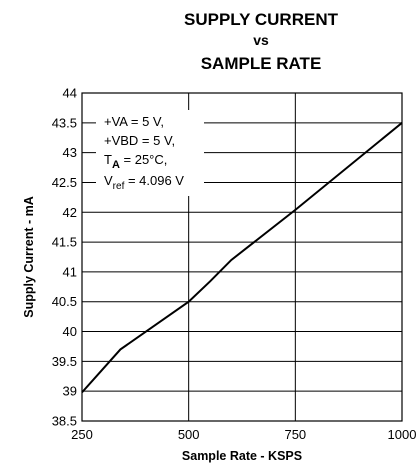 The height and width of the screenshot is (466, 420). I want to click on chart-title-line-1: SUPPLY CURRENT, so click(261, 19).